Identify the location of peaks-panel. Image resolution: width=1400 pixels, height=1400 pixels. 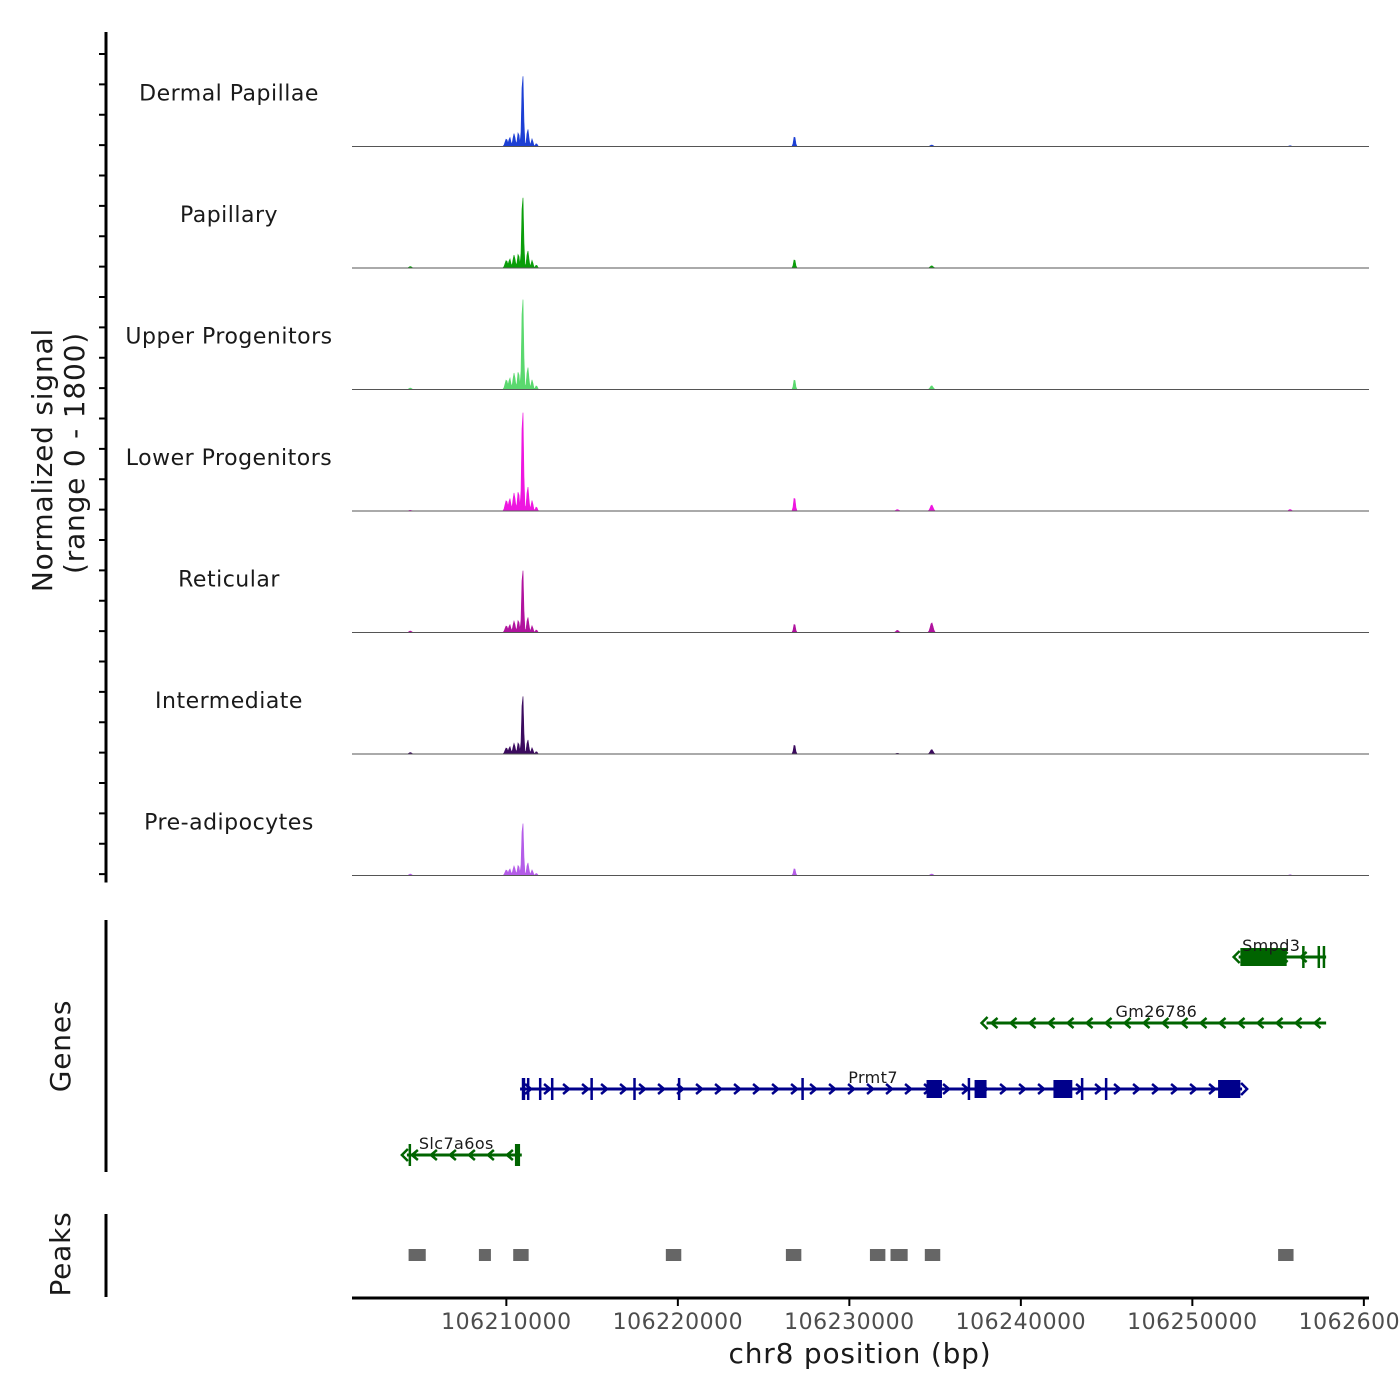
(699, 1255).